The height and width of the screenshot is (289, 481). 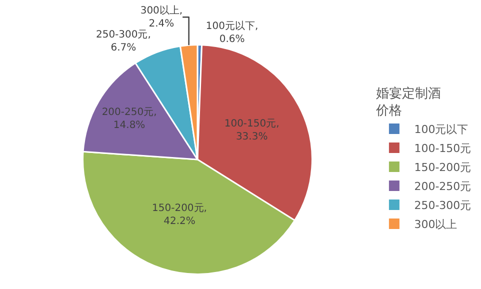 What do you see at coordinates (232, 32) in the screenshot?
I see `data-label: 100元以下, 0.6%` at bounding box center [232, 32].